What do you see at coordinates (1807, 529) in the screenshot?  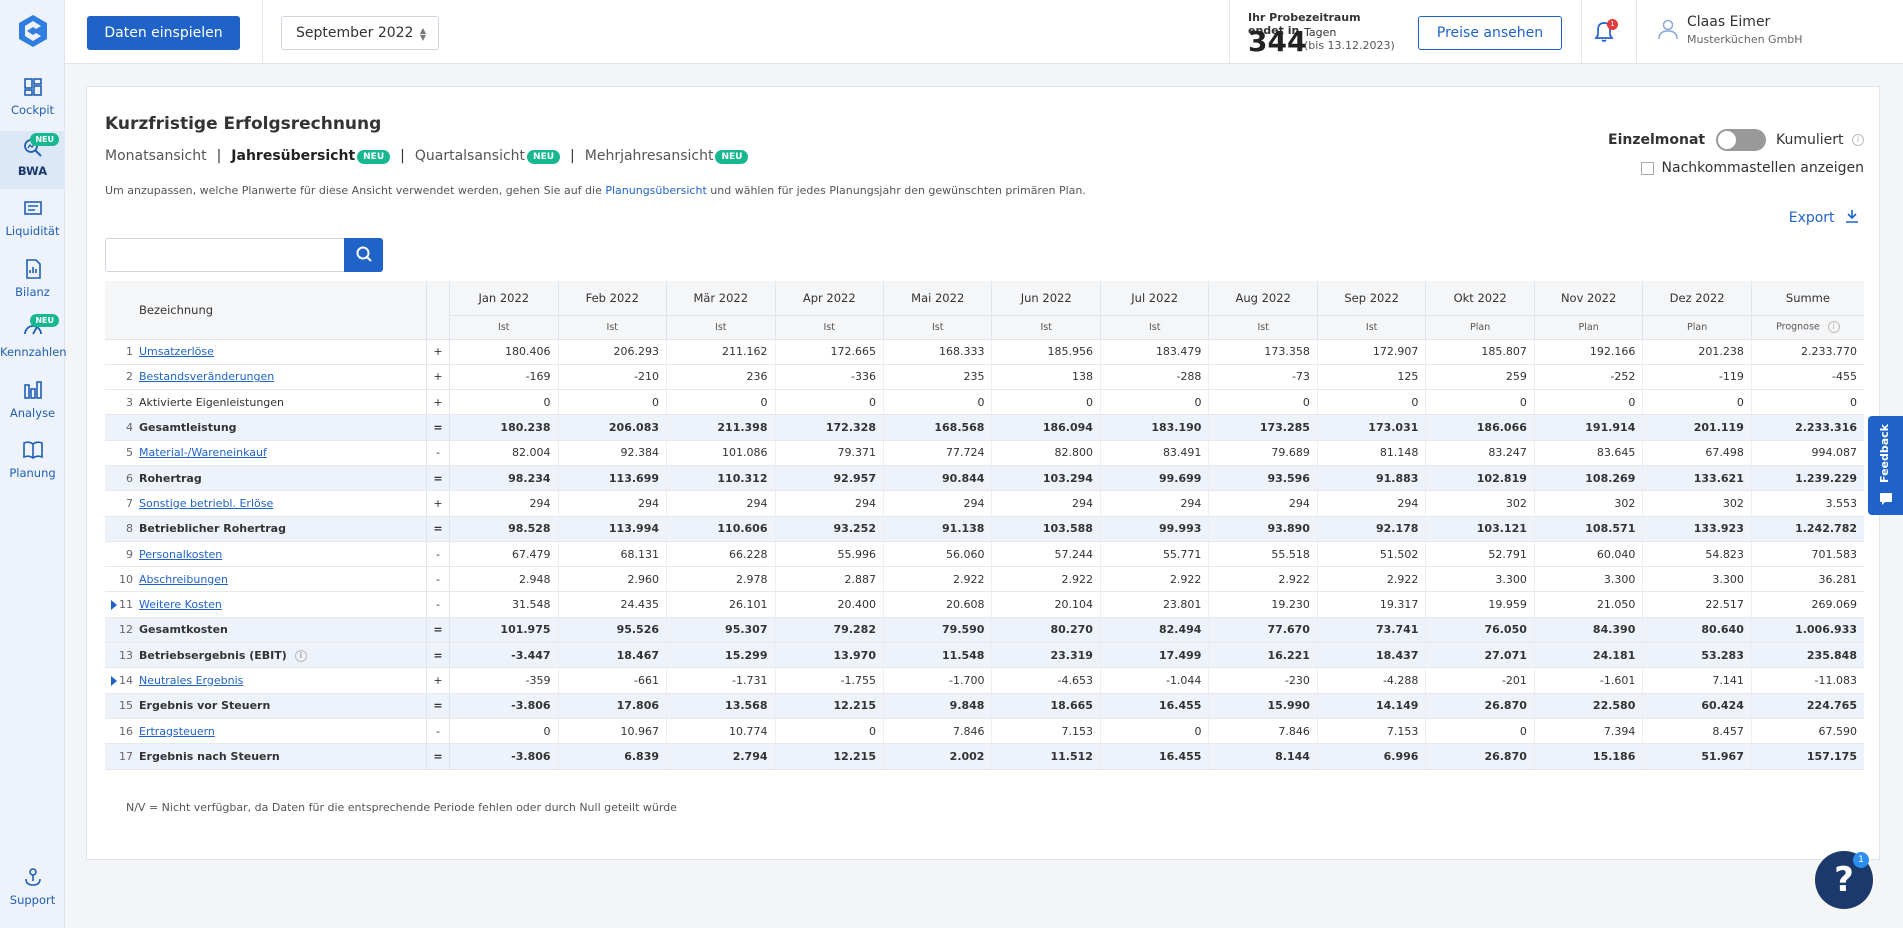 I see `value-cell: 1.242.782` at bounding box center [1807, 529].